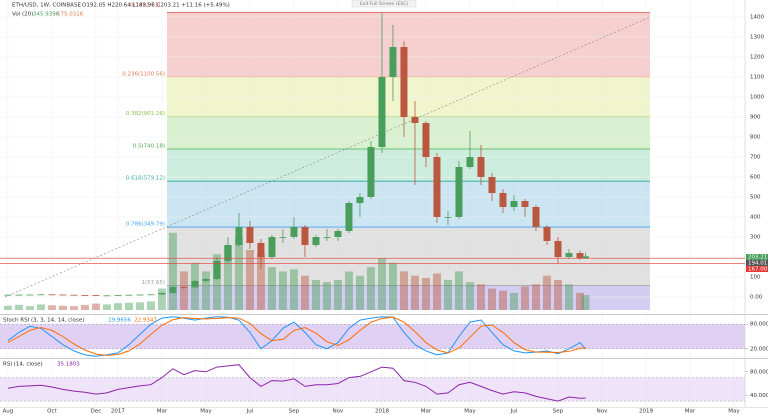  I want to click on y-tick-label: 1300, so click(757, 38).